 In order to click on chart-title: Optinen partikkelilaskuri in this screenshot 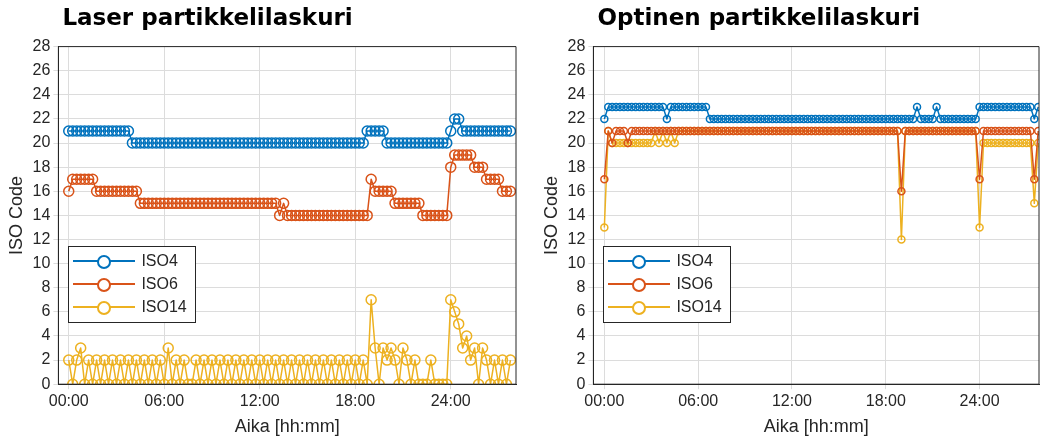, I will do `click(759, 17)`.